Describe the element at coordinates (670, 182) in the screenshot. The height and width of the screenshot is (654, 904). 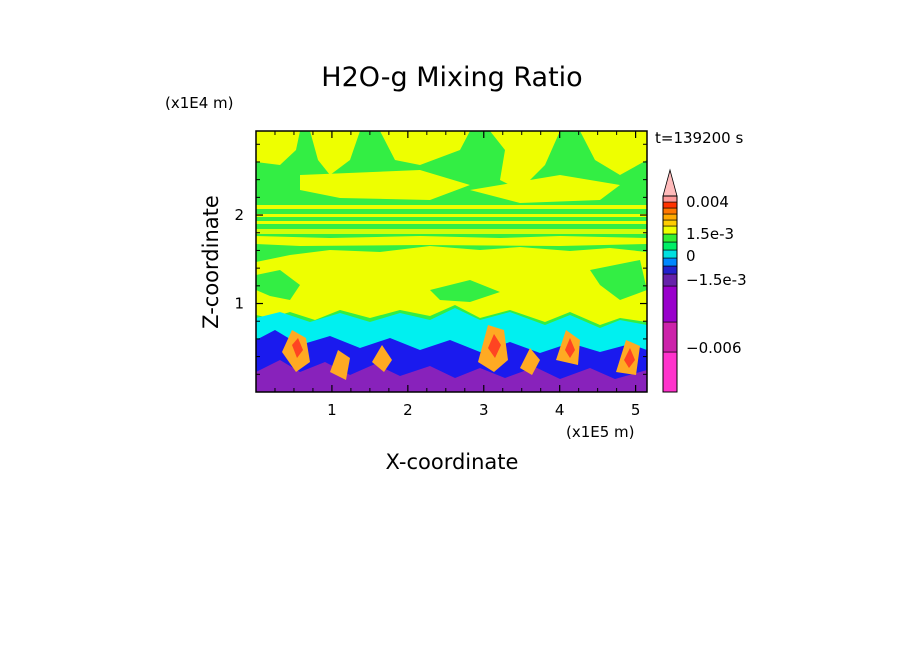
I see `colorbar-arrow` at that location.